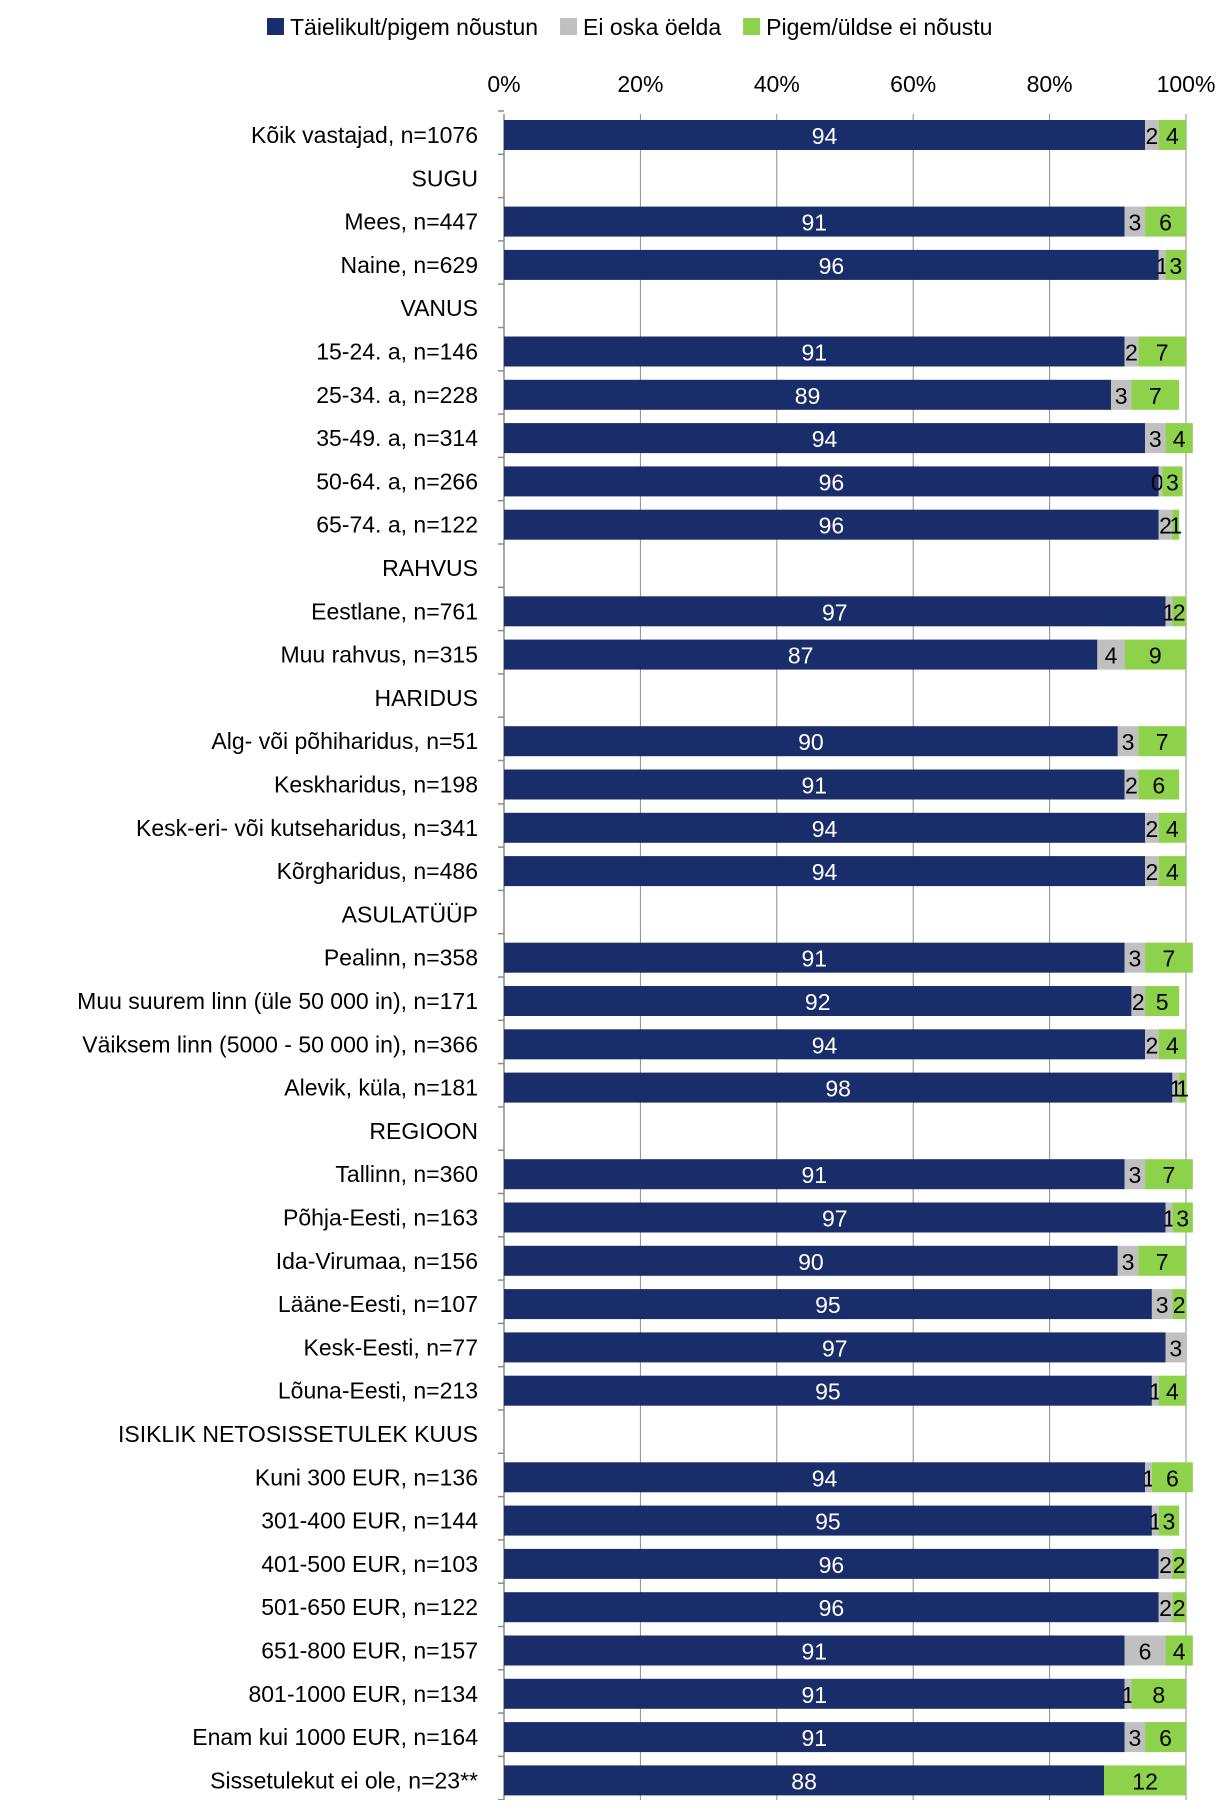 The image size is (1221, 1805). What do you see at coordinates (377, 1261) in the screenshot?
I see `category-label: Ida-Virumaa, n=156` at bounding box center [377, 1261].